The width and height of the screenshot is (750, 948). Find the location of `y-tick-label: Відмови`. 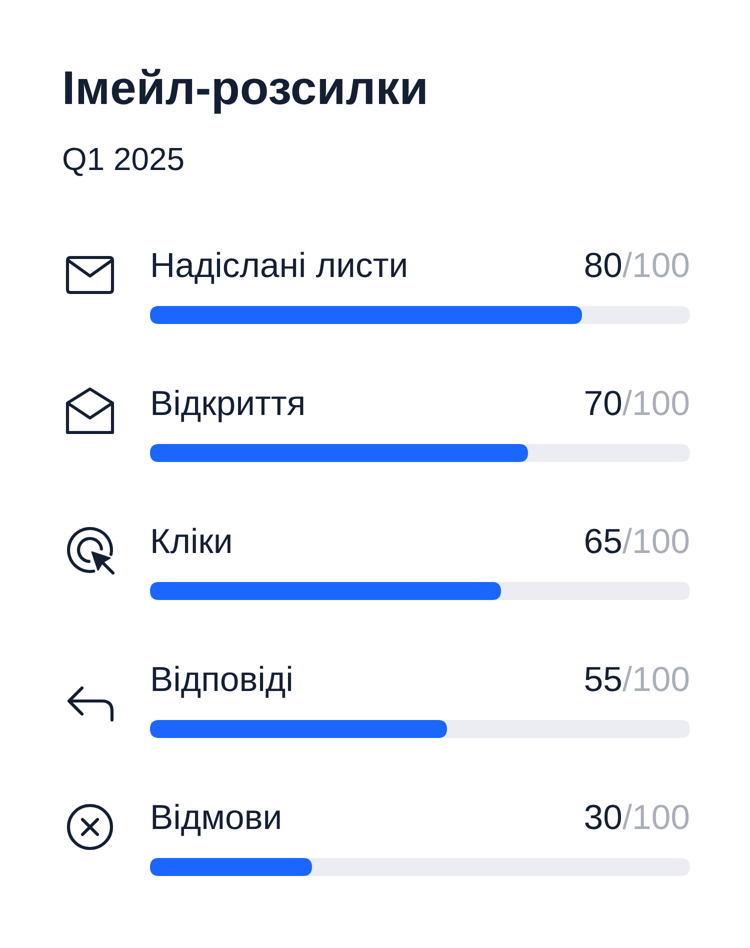

y-tick-label: Відмови is located at coordinates (216, 820).